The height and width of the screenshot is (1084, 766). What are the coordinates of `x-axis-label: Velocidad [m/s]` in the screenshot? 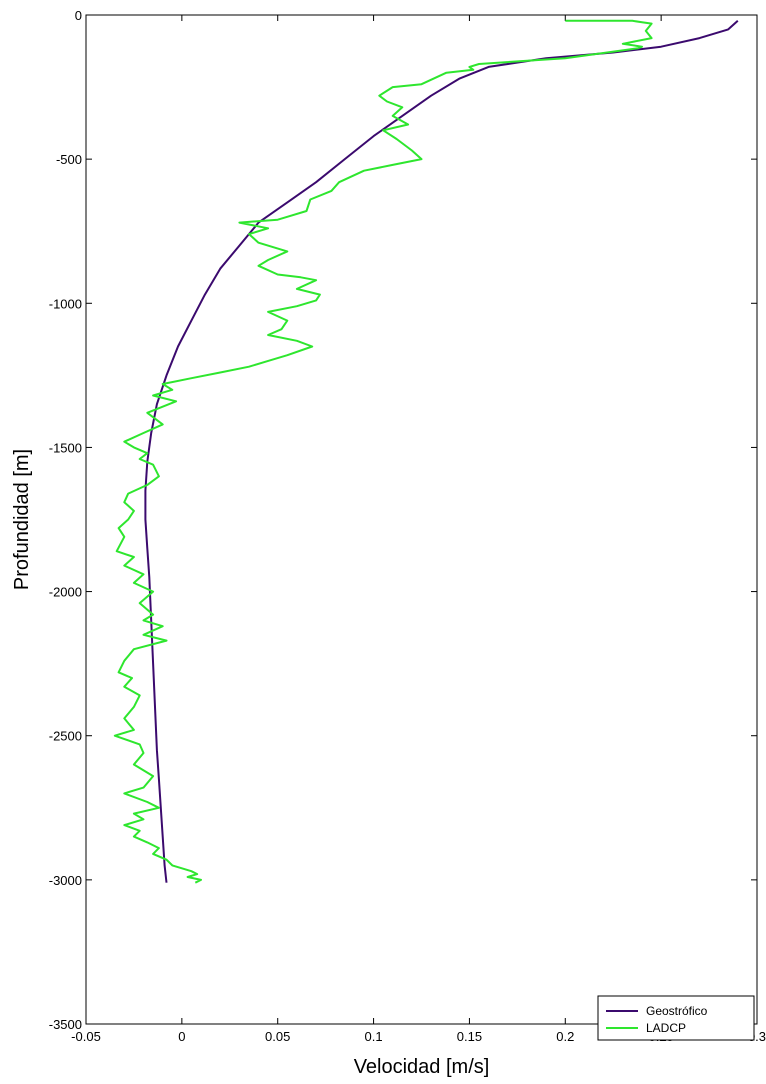 It's located at (422, 1067).